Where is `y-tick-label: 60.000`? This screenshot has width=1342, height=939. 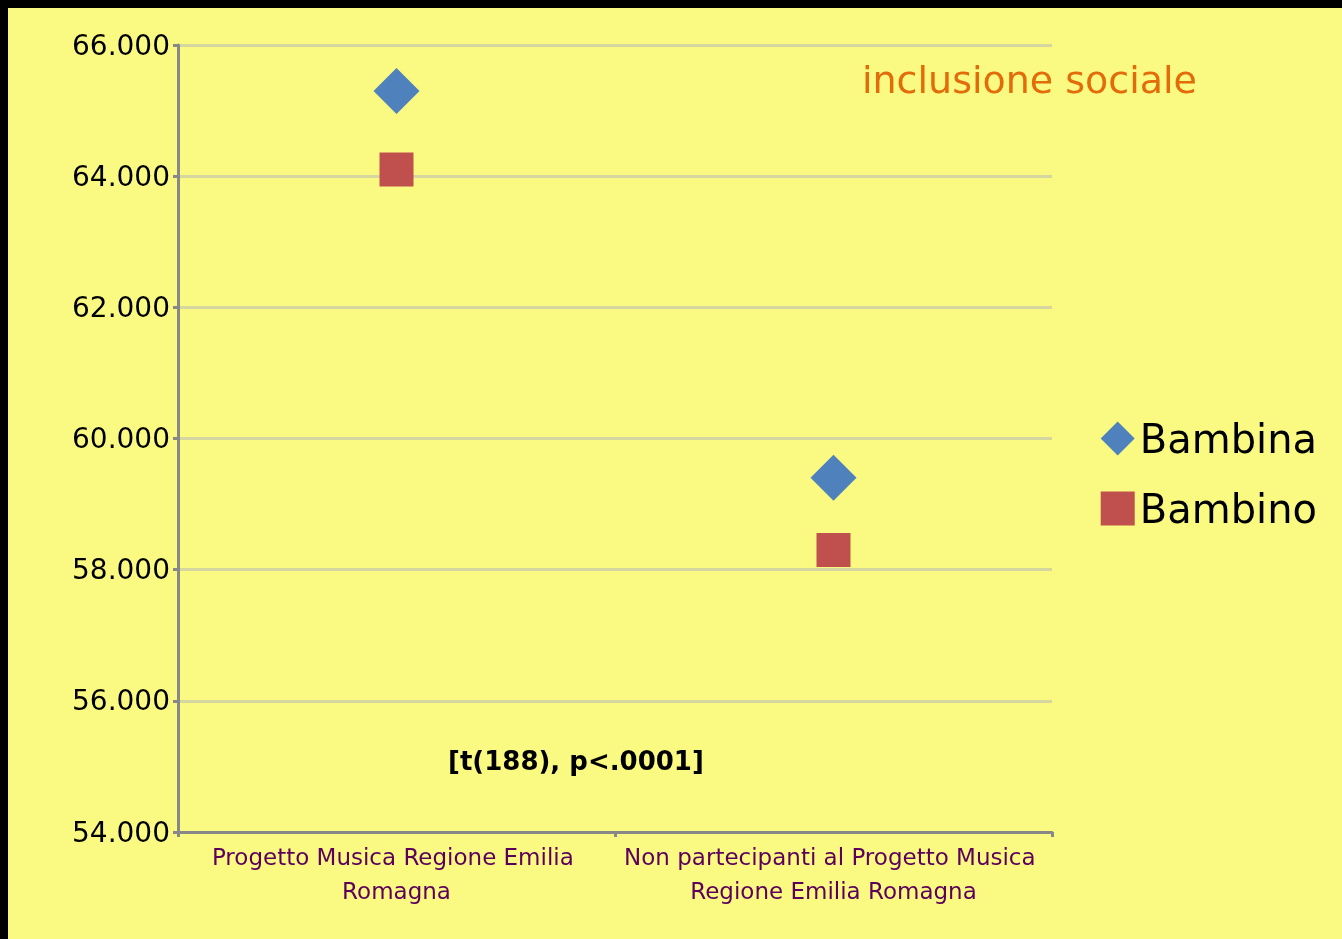 y-tick-label: 60.000 is located at coordinates (121, 438).